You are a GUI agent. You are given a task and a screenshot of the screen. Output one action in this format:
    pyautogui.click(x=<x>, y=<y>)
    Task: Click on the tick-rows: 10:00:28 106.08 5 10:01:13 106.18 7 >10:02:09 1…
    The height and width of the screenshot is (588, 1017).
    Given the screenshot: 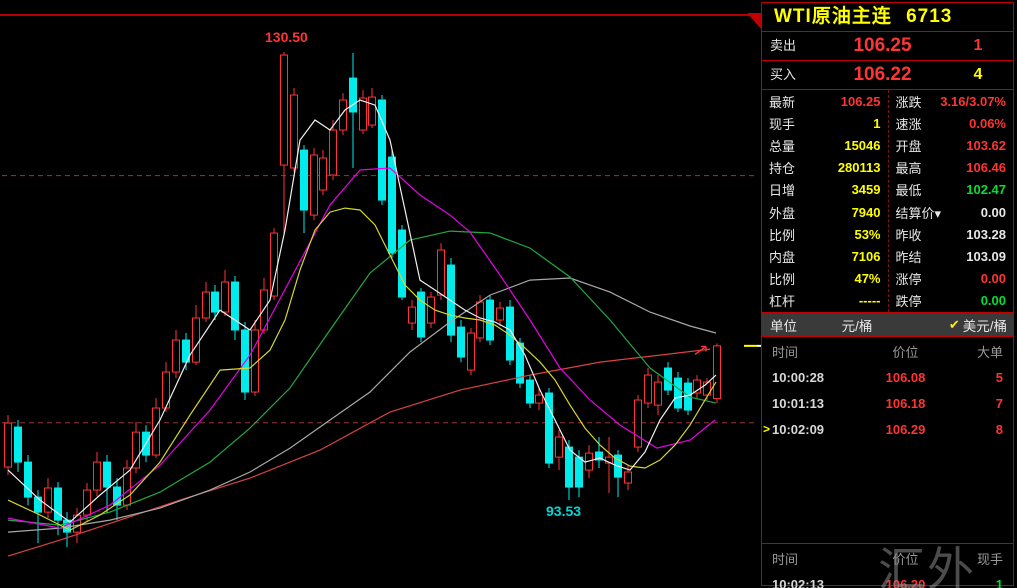 What is the action you would take?
    pyautogui.click(x=887, y=403)
    